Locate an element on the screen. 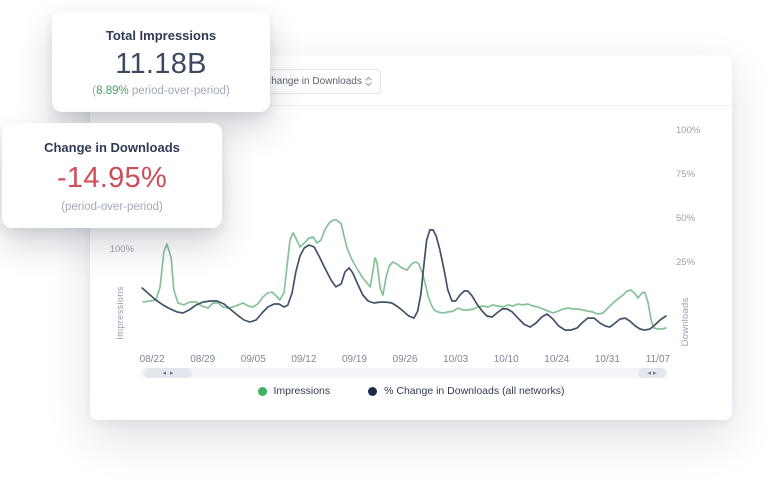 The image size is (768, 480). card-title: Change in Downloads is located at coordinates (112, 147).